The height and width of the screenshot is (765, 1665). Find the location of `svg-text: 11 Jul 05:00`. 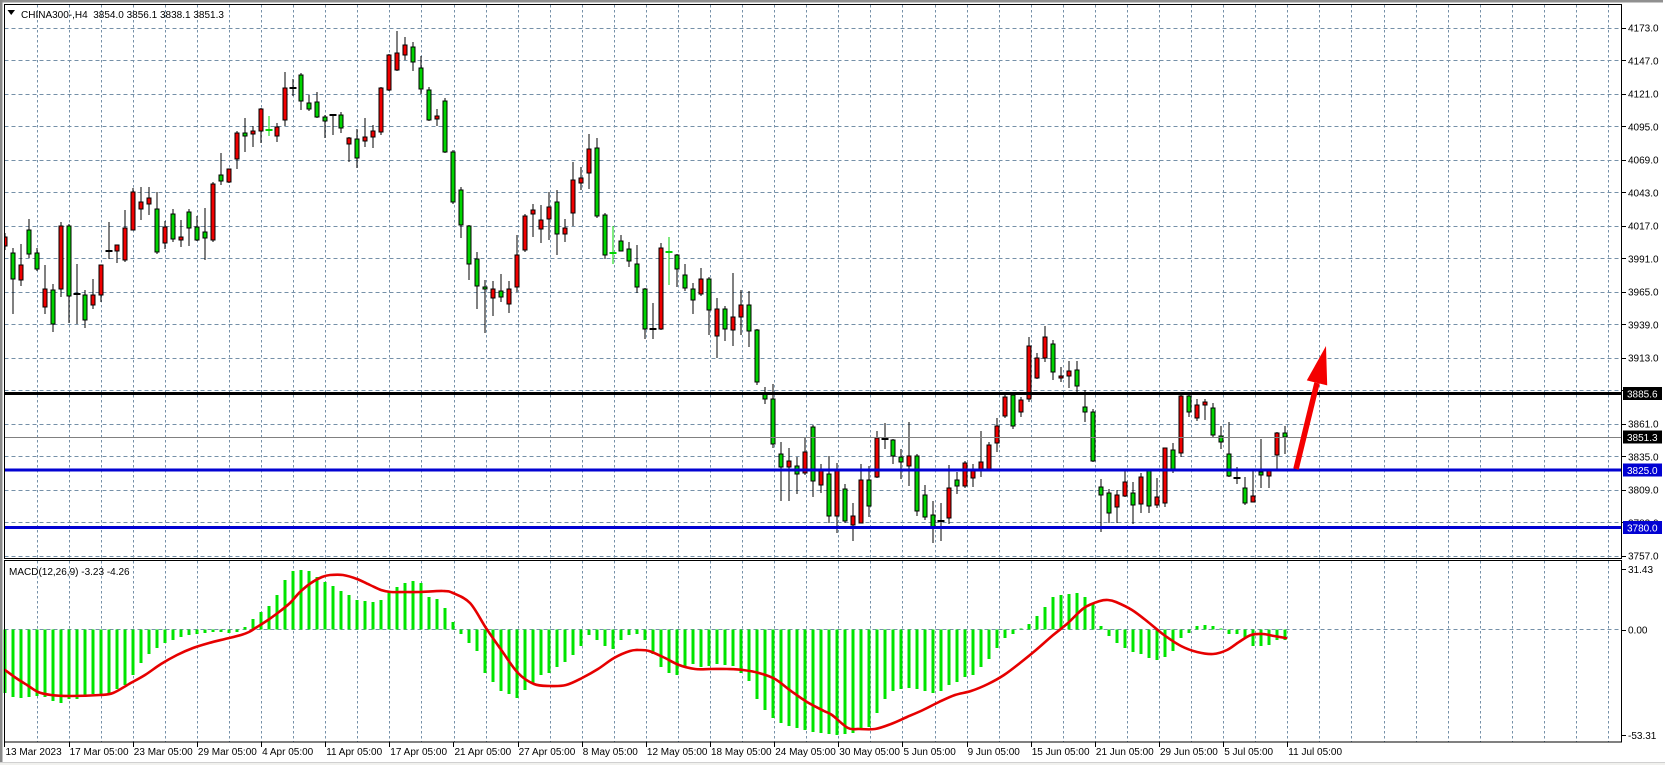

svg-text: 11 Jul 05:00 is located at coordinates (1315, 752).